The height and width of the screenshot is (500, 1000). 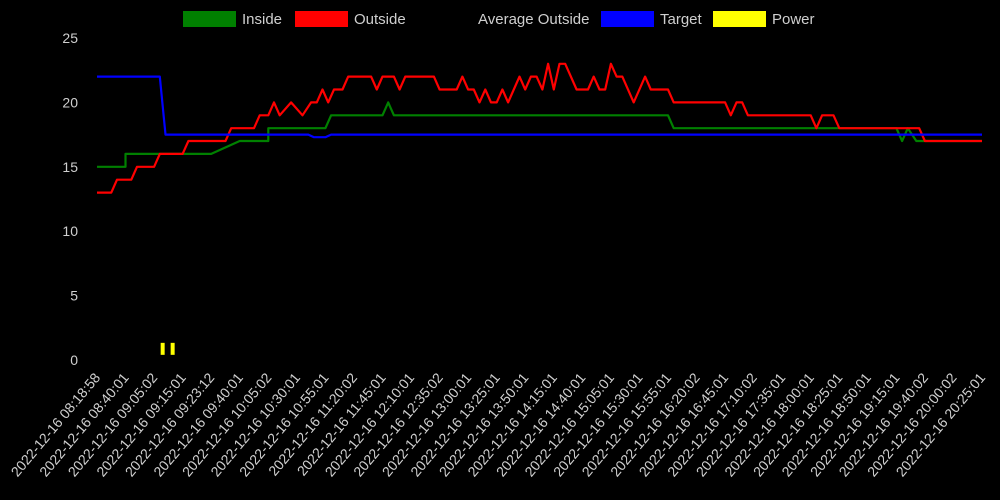 I want to click on legend: Inside Outside Average Outside Target Power, so click(x=499, y=19).